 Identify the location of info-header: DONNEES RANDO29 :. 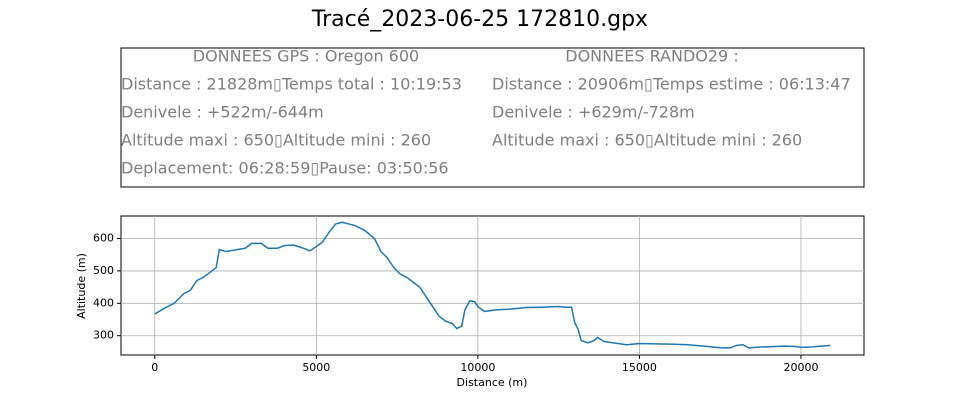
(651, 56).